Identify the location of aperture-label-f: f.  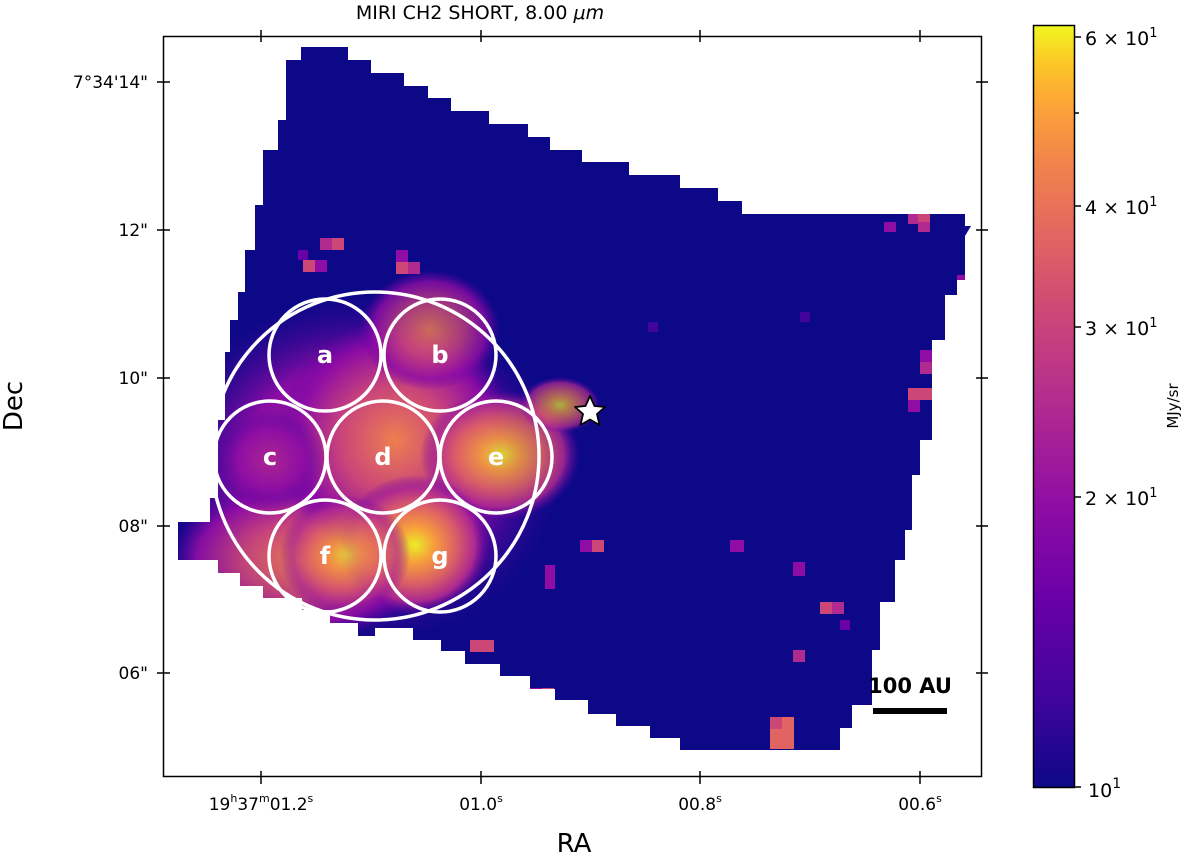
(325, 556).